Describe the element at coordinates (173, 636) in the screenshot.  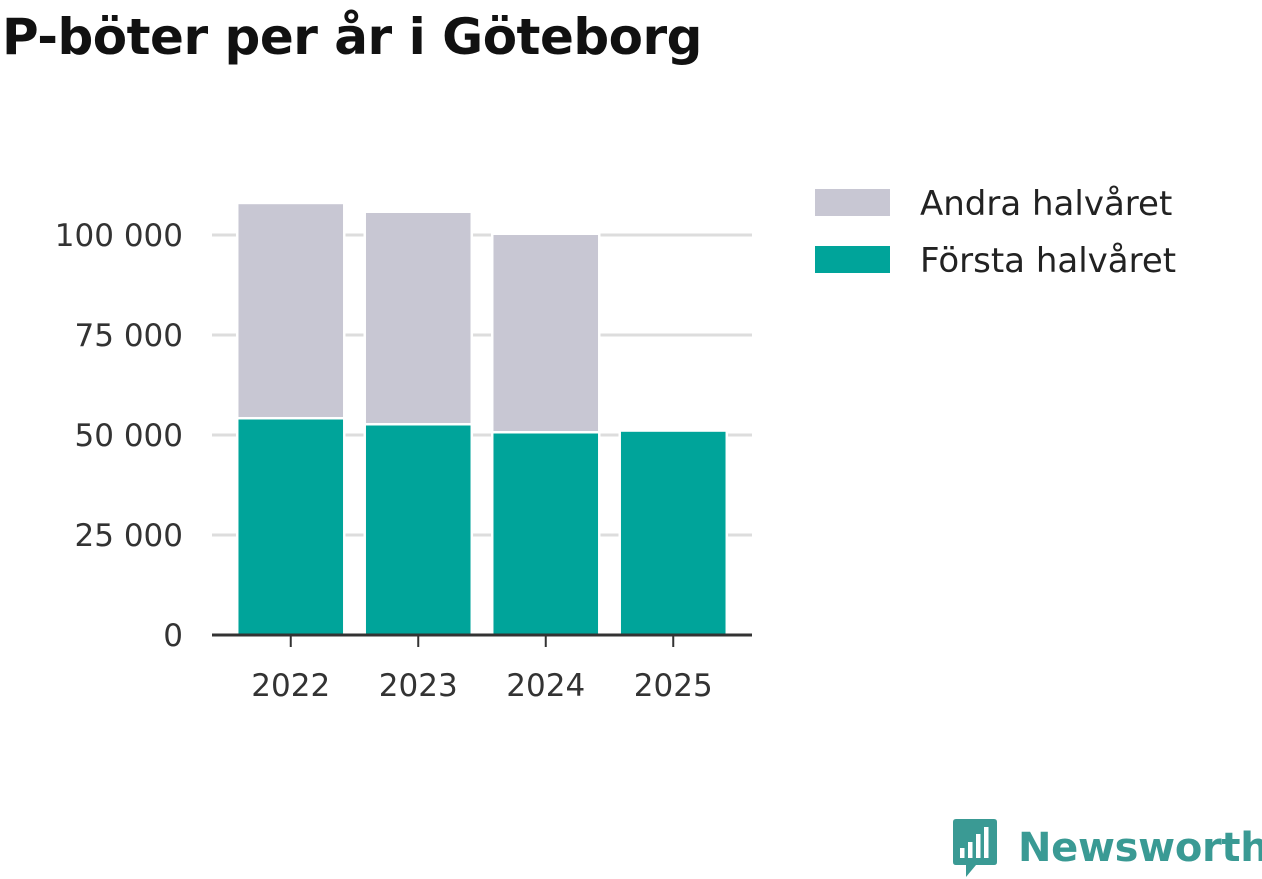
I see `y-tick-label: 0` at that location.